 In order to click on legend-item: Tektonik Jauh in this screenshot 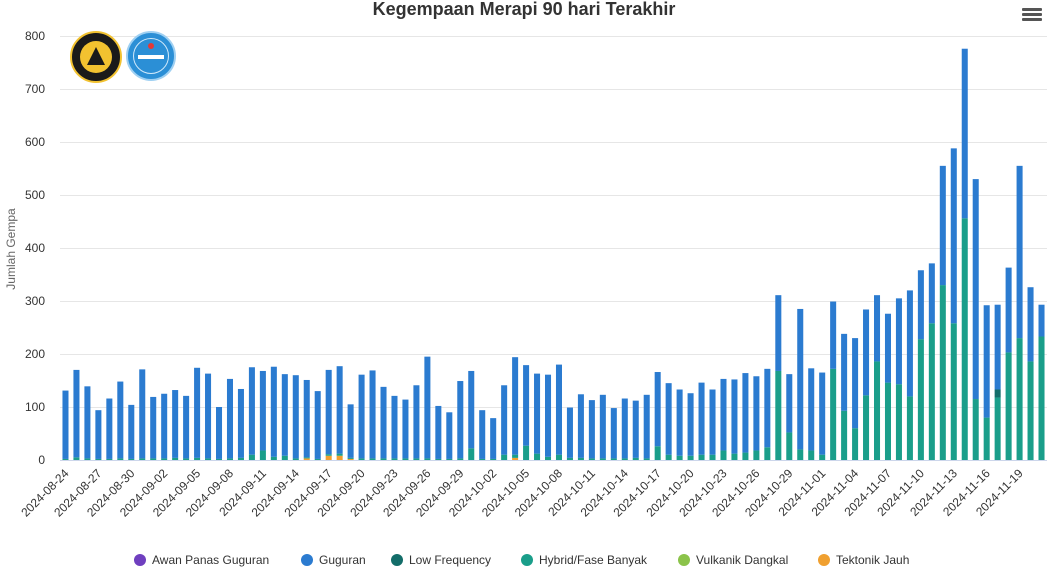, I will do `click(863, 560)`.